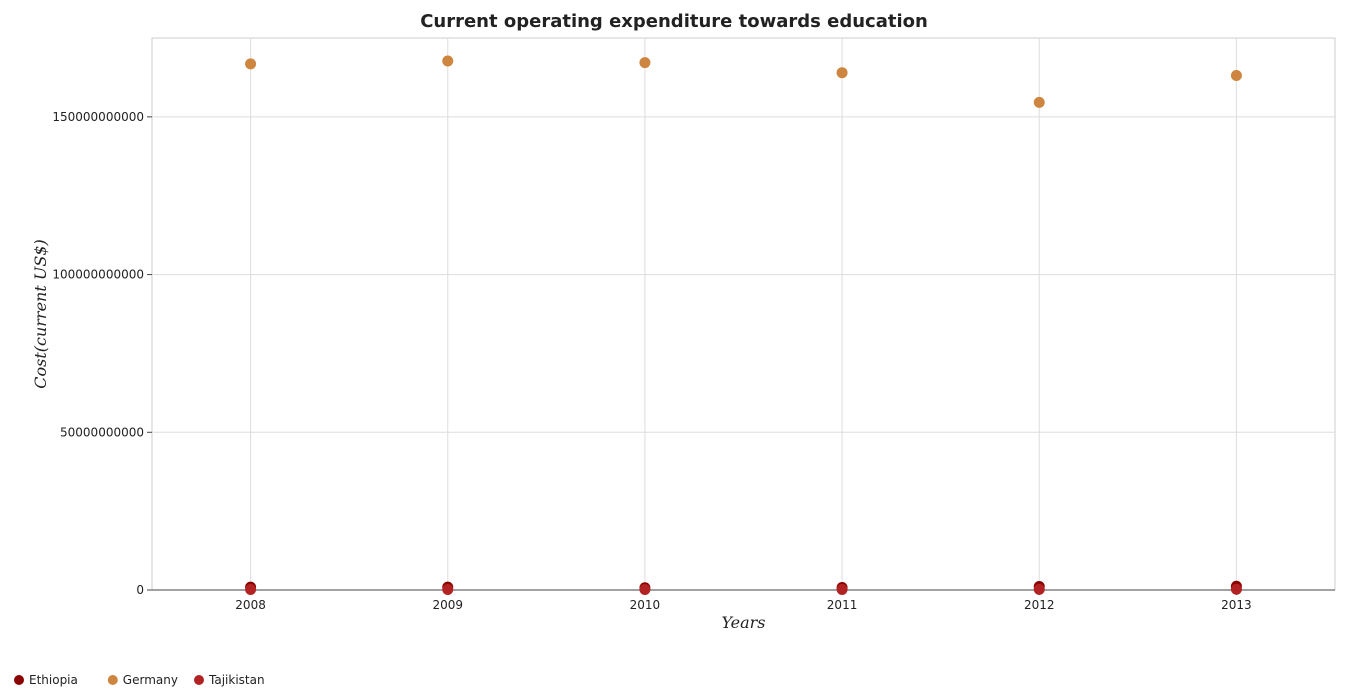  I want to click on x-tick-label: 2013, so click(1236, 605).